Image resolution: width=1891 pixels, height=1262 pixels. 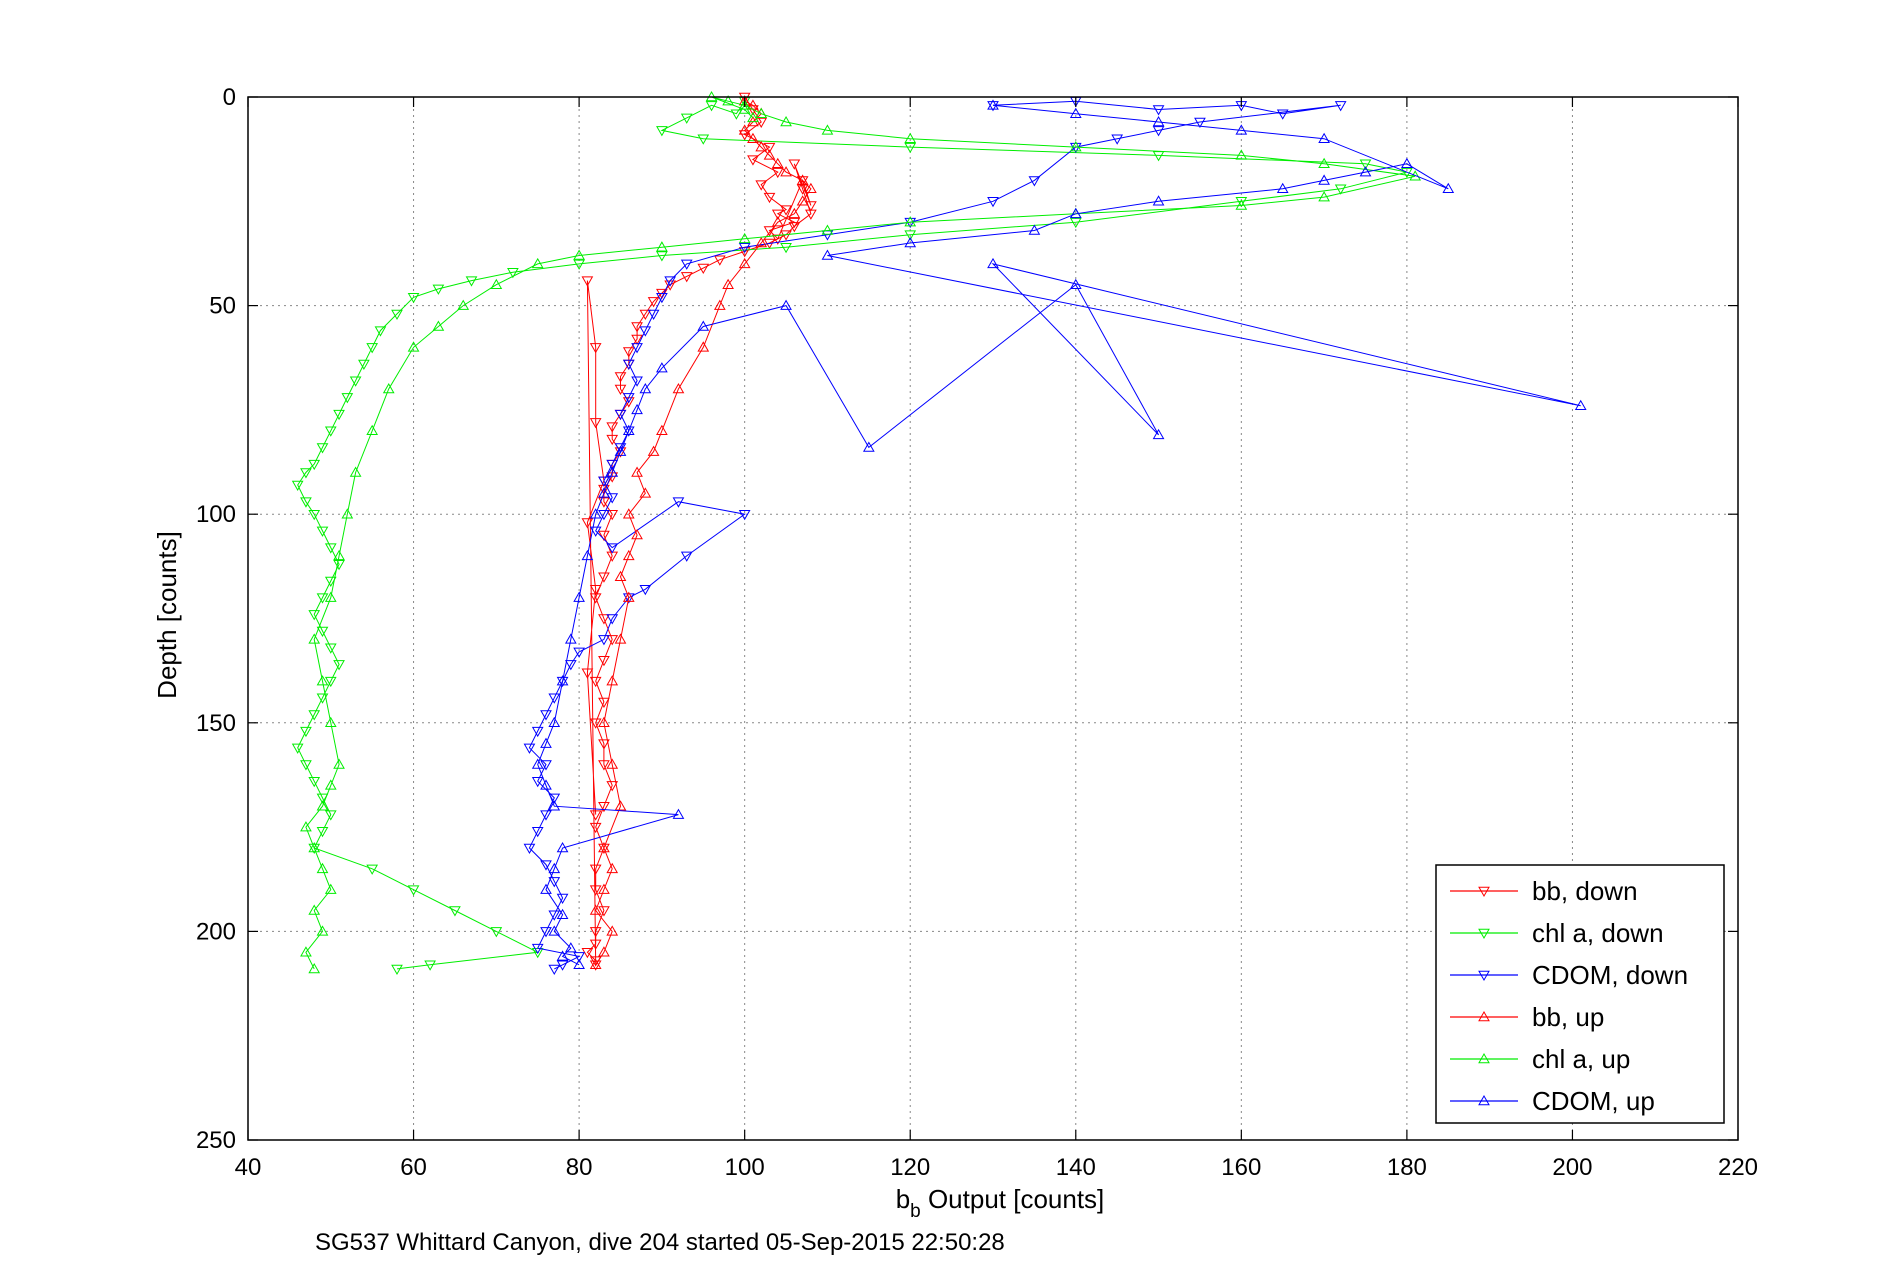 I want to click on x-tick-label: 80, so click(x=579, y=1167).